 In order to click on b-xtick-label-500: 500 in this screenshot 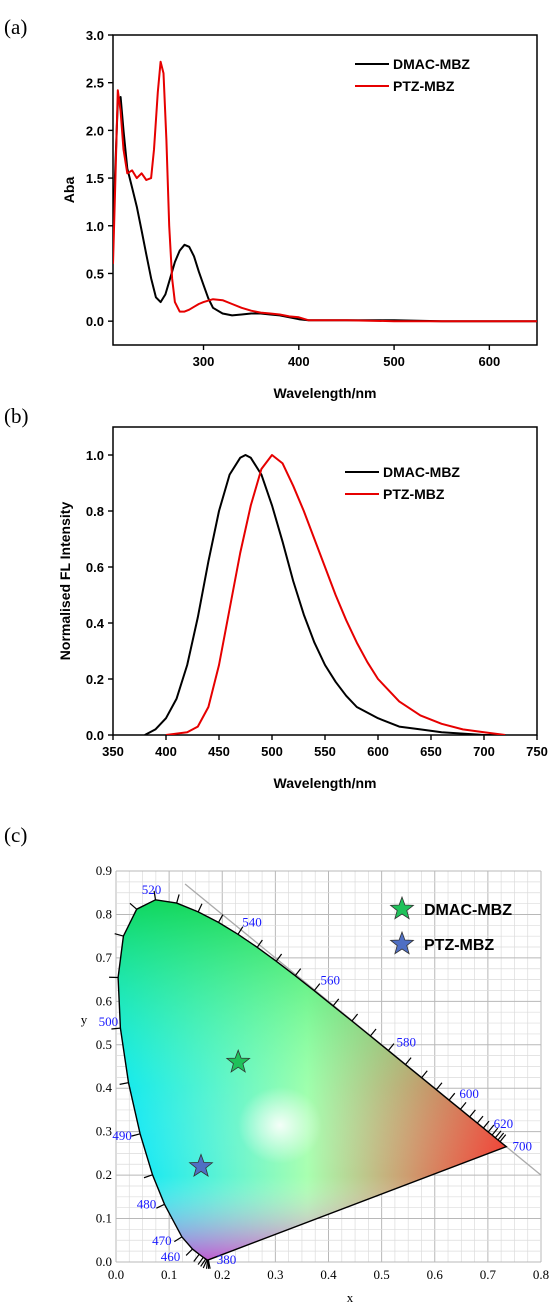, I will do `click(272, 751)`.